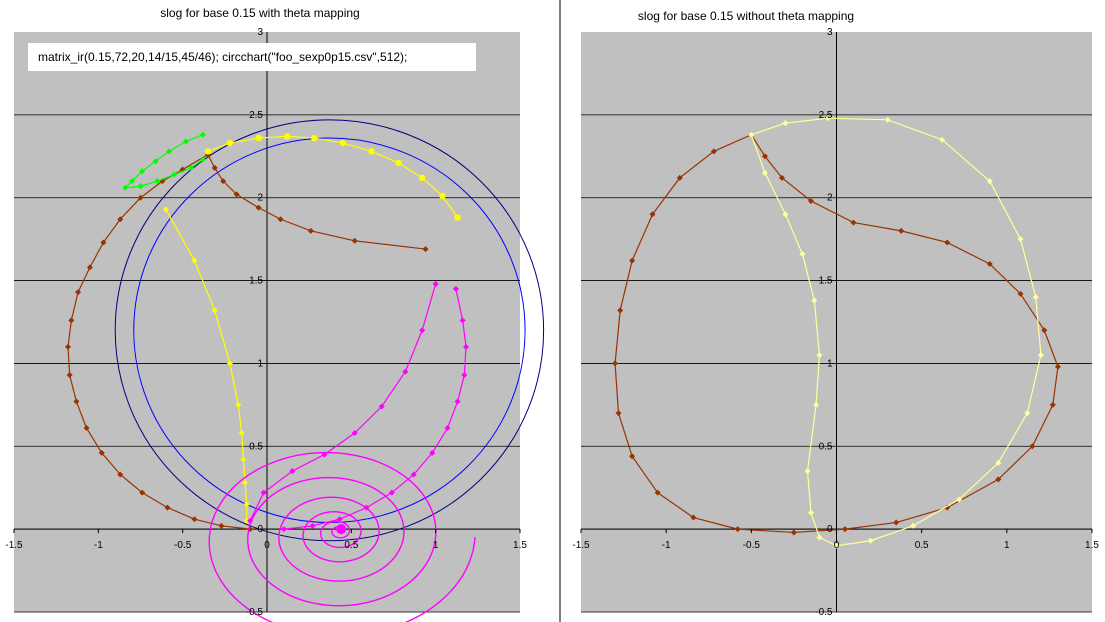  Describe the element at coordinates (746, 16) in the screenshot. I see `chart-title: slog for base 0.15 without theta mapping` at that location.